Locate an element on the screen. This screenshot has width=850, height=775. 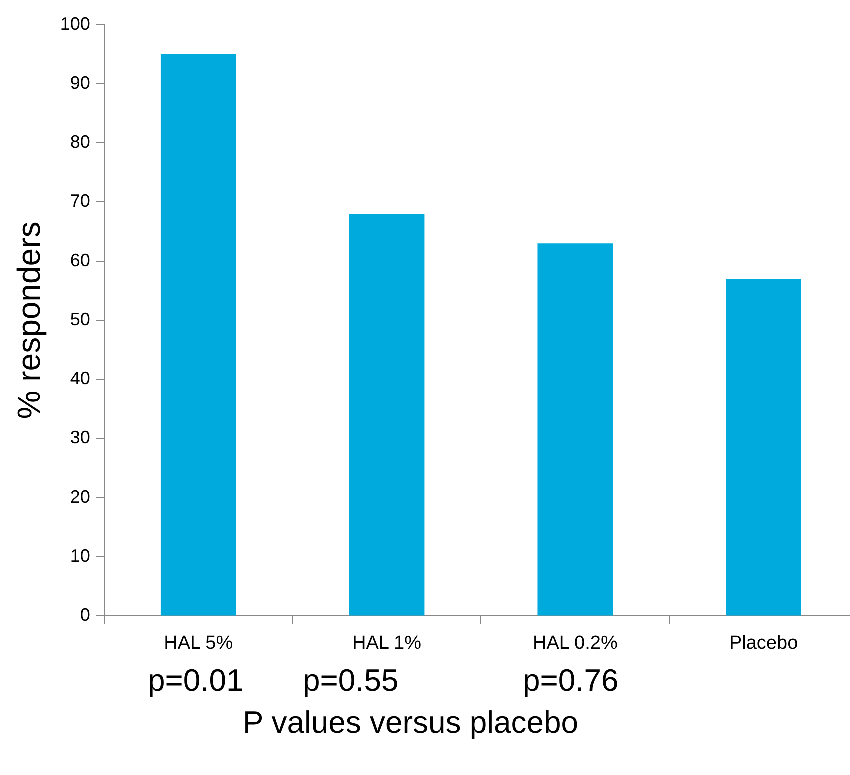
y-tick-label: 30 is located at coordinates (80, 438).